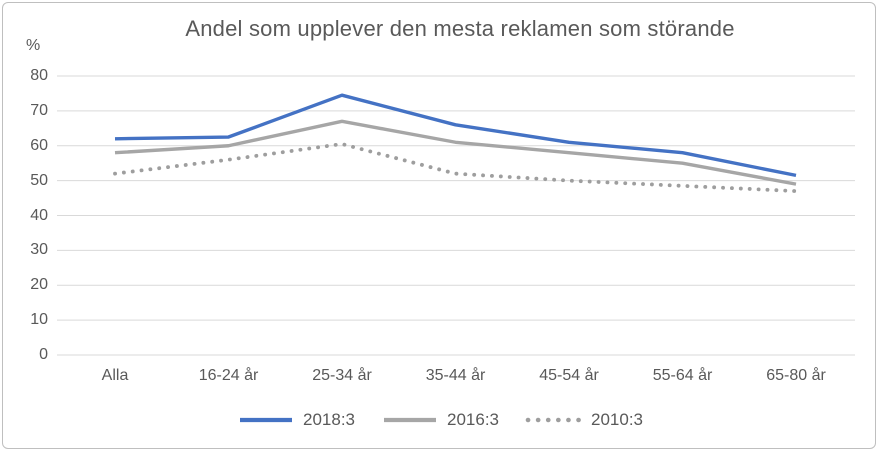 The image size is (880, 453). I want to click on y-axis-tick-label: 20, so click(39, 285).